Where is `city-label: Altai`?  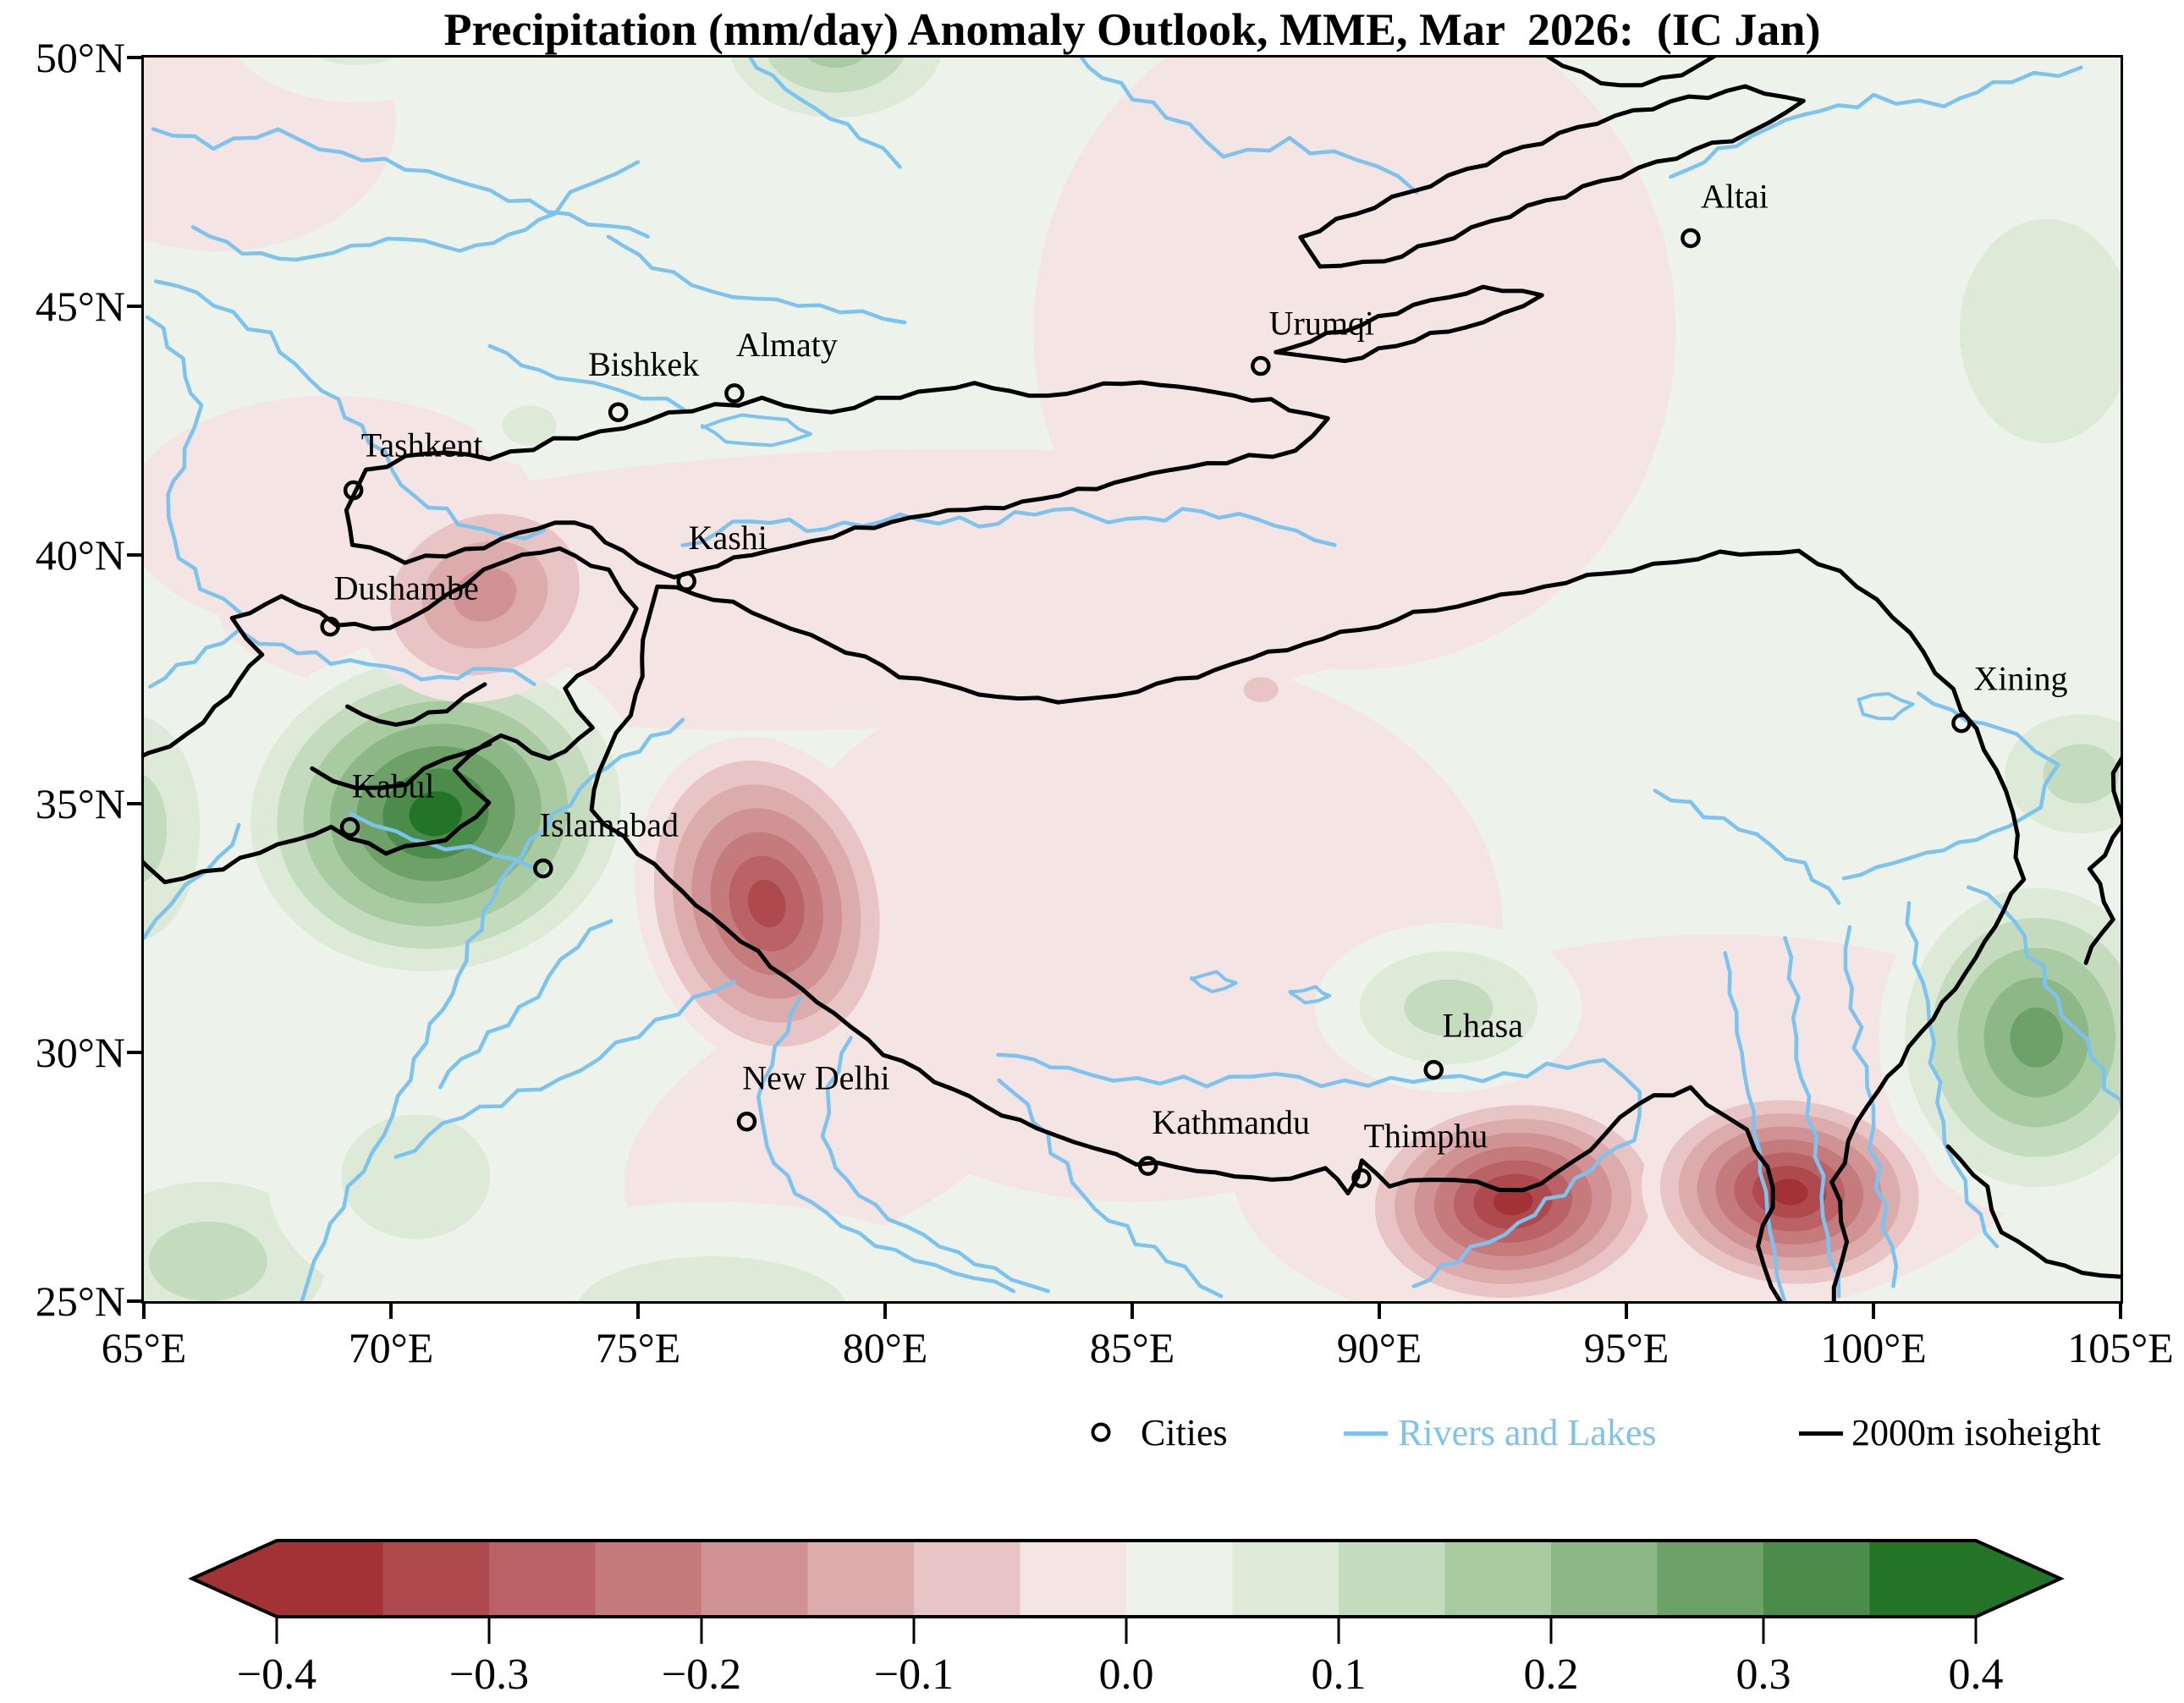 city-label: Altai is located at coordinates (1735, 196).